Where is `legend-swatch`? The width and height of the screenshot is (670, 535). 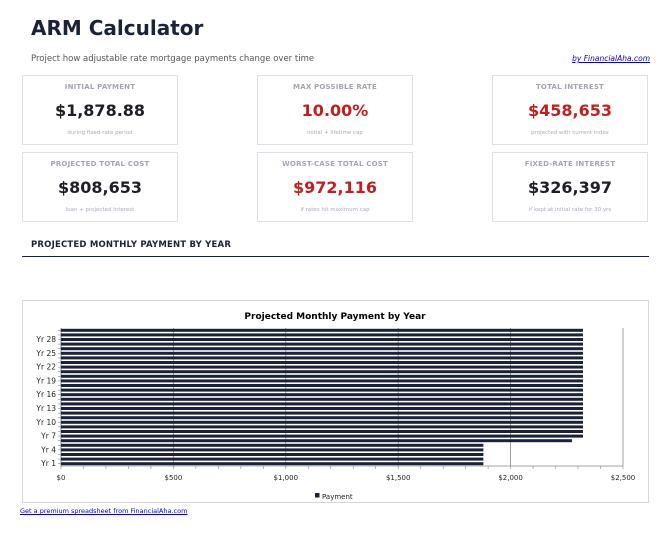 legend-swatch is located at coordinates (317, 495).